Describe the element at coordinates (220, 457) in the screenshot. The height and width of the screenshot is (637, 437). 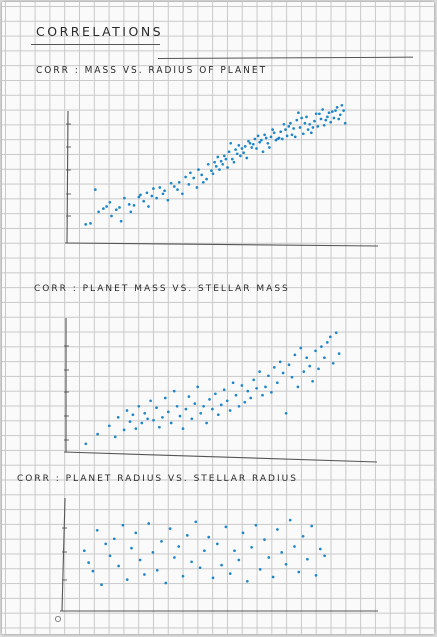
I see `chart2-x-axis` at that location.